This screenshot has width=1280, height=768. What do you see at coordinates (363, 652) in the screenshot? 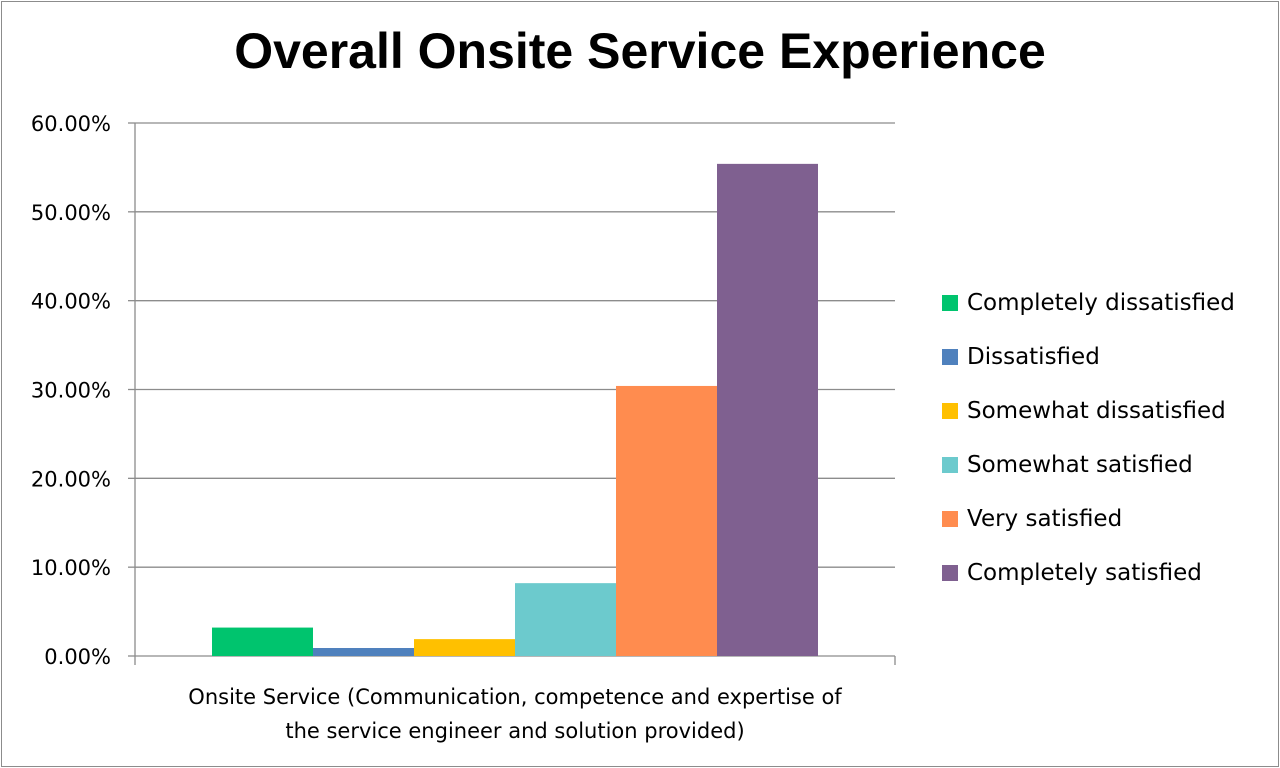
I see `bar-dissatisfied` at bounding box center [363, 652].